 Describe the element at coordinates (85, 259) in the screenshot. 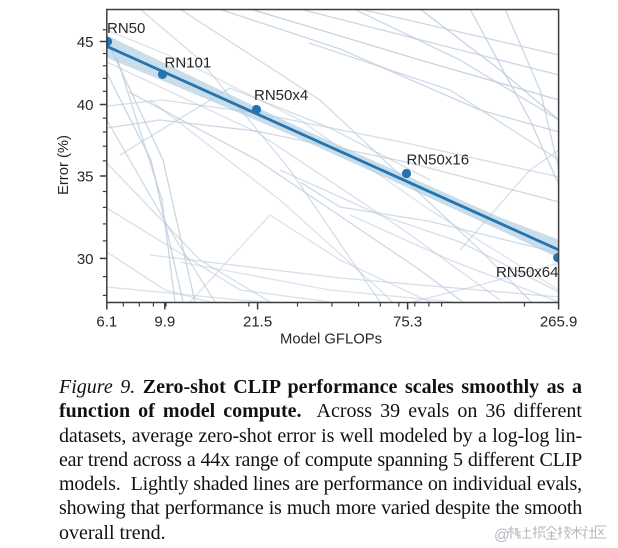

I see `svg-text: 30` at that location.